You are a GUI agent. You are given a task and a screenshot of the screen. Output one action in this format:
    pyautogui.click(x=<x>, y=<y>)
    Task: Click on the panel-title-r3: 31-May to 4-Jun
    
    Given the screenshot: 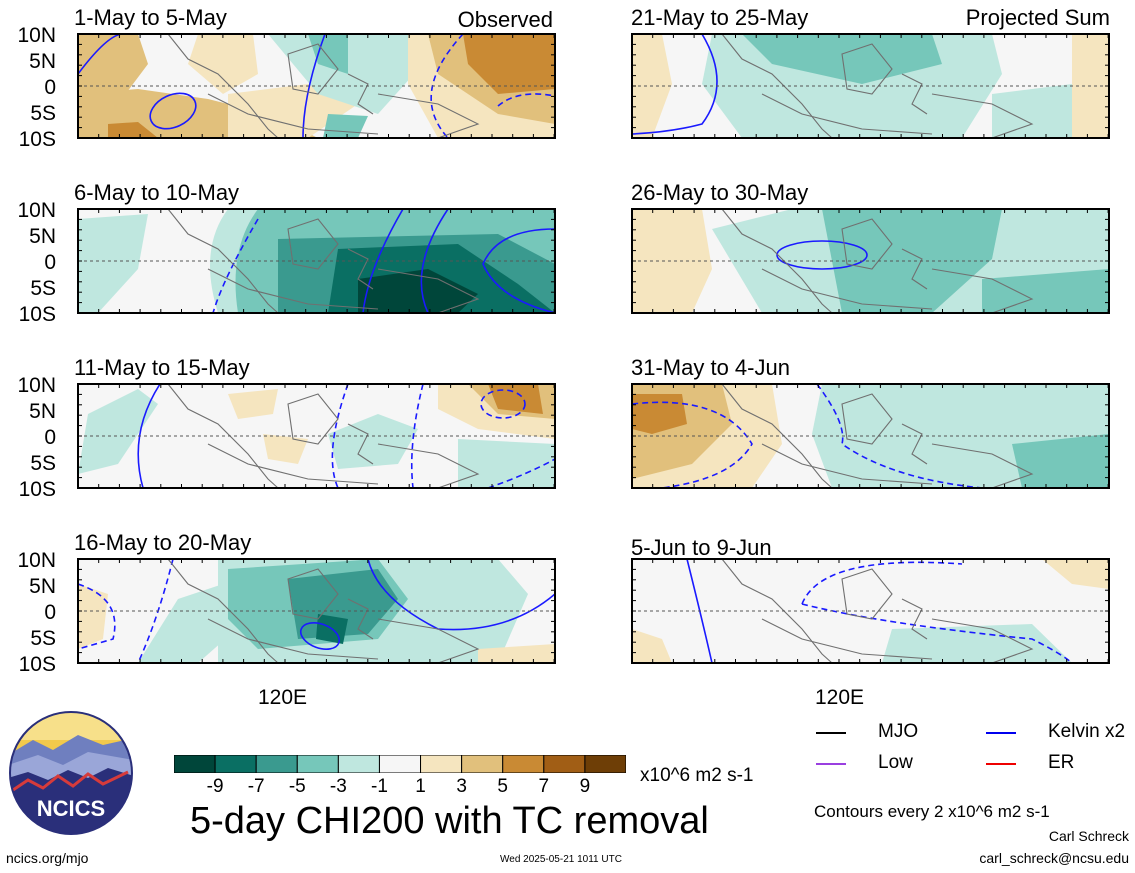 What is the action you would take?
    pyautogui.click(x=710, y=367)
    